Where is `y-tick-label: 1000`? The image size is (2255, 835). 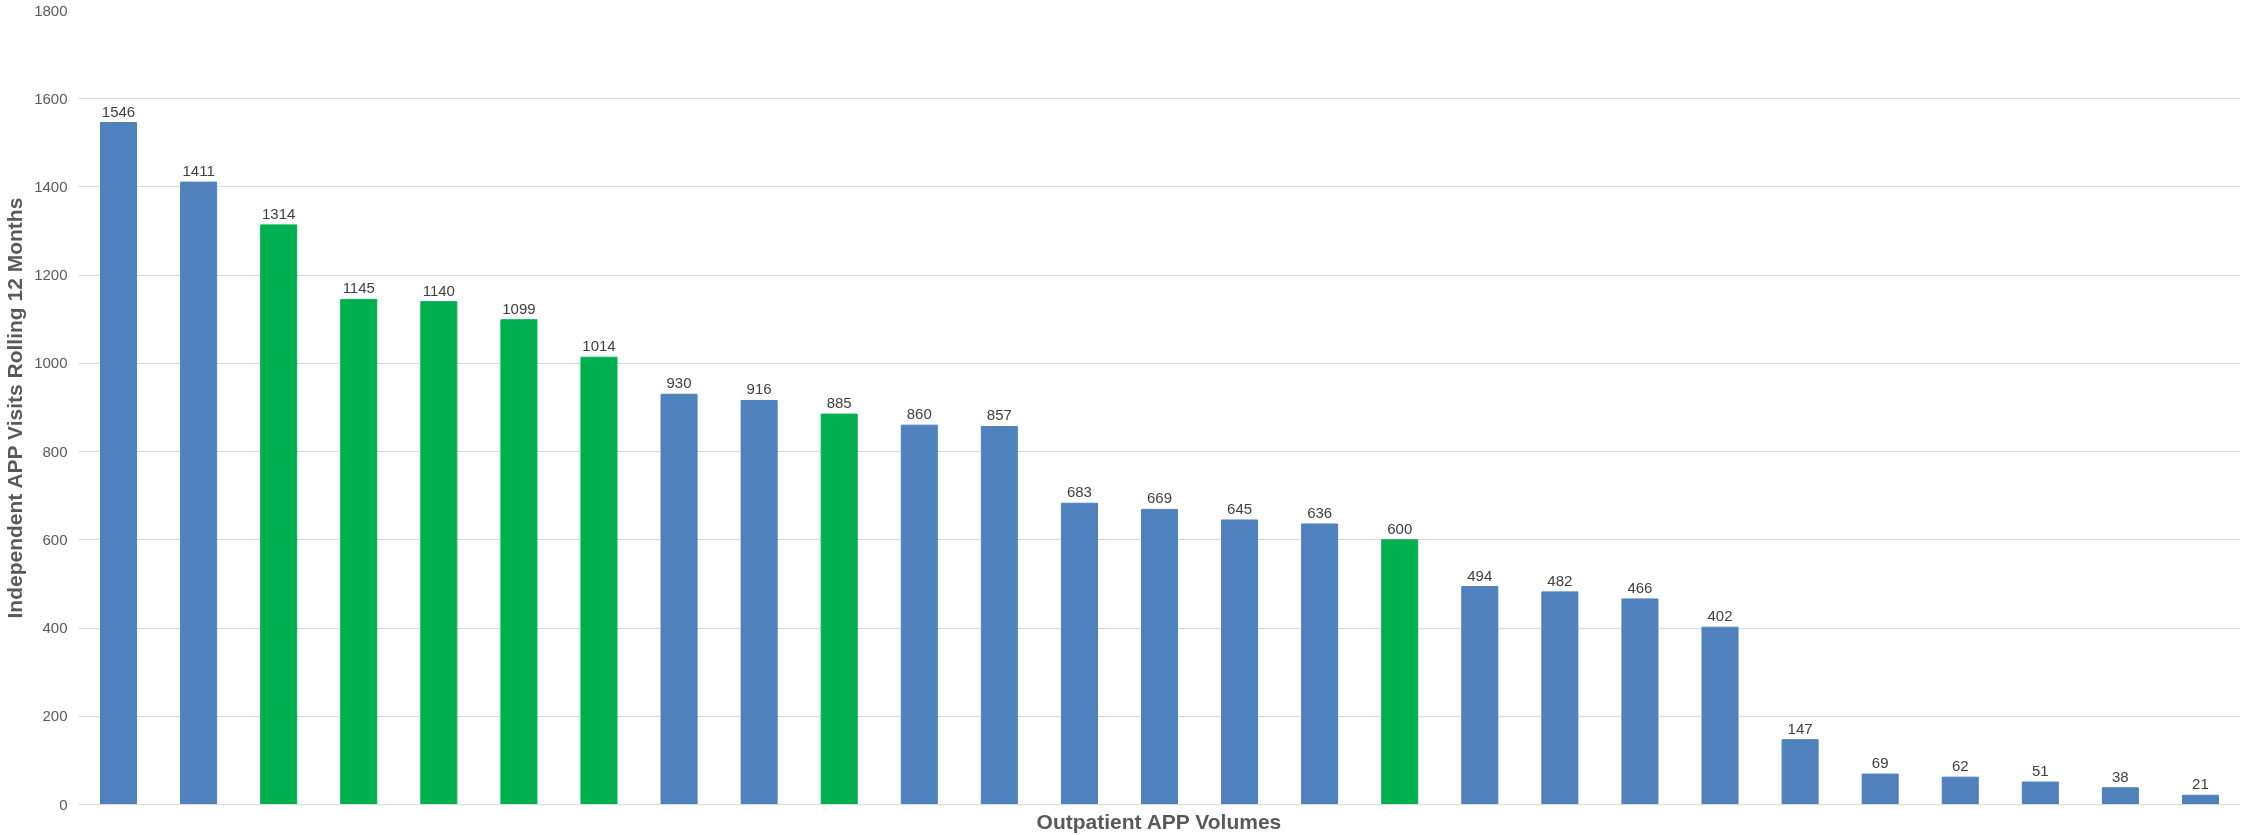 y-tick-label: 1000 is located at coordinates (51, 363).